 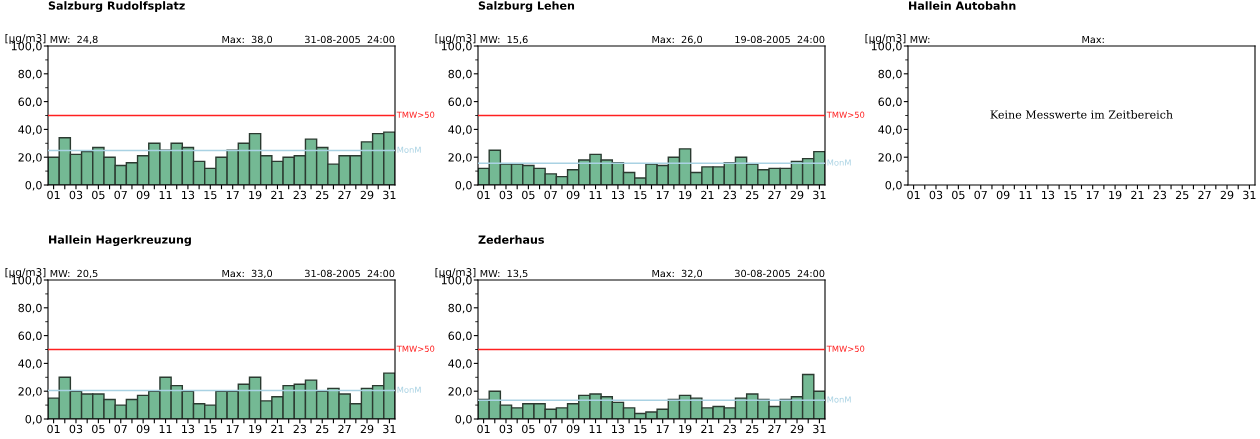 I want to click on text: 30-08-2005 24:00, so click(x=780, y=273).